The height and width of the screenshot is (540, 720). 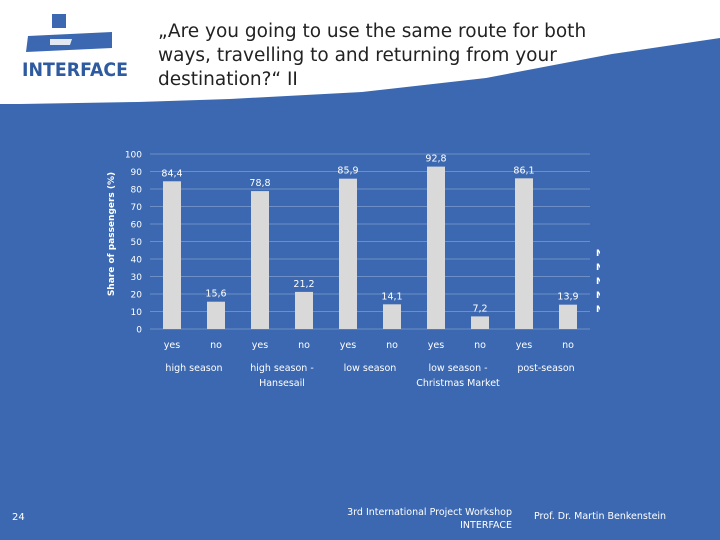 What do you see at coordinates (391, 296) in the screenshot?
I see `value-label: 14,1` at bounding box center [391, 296].